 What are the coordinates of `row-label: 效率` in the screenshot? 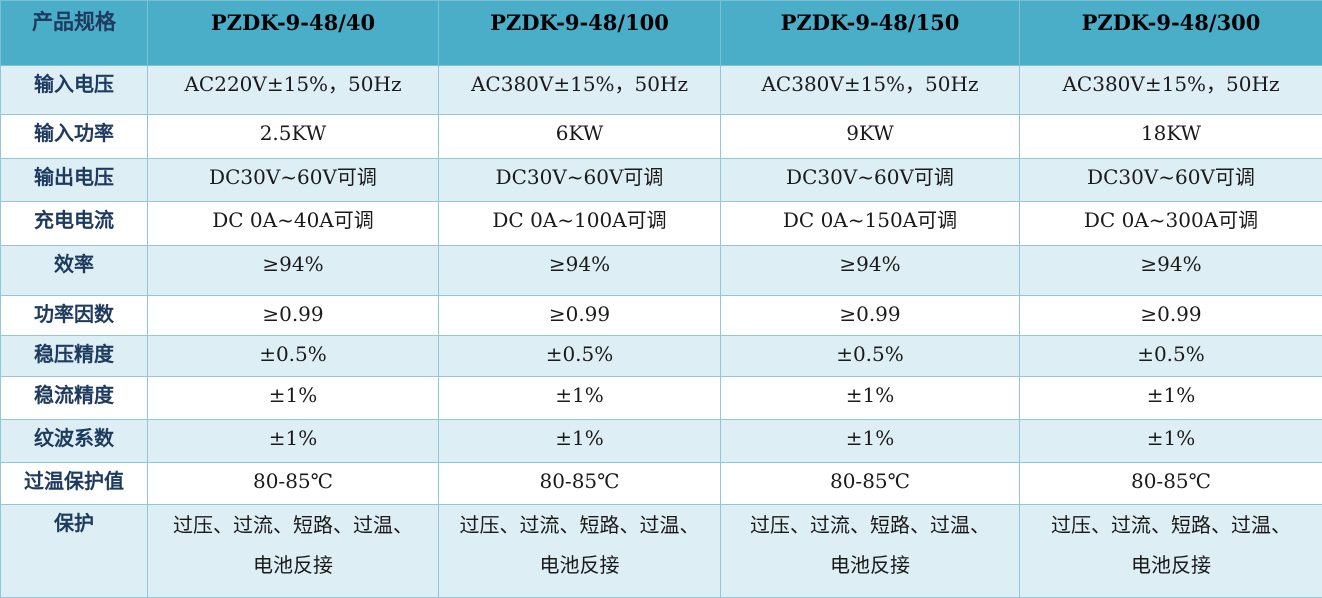 It's located at (74, 271).